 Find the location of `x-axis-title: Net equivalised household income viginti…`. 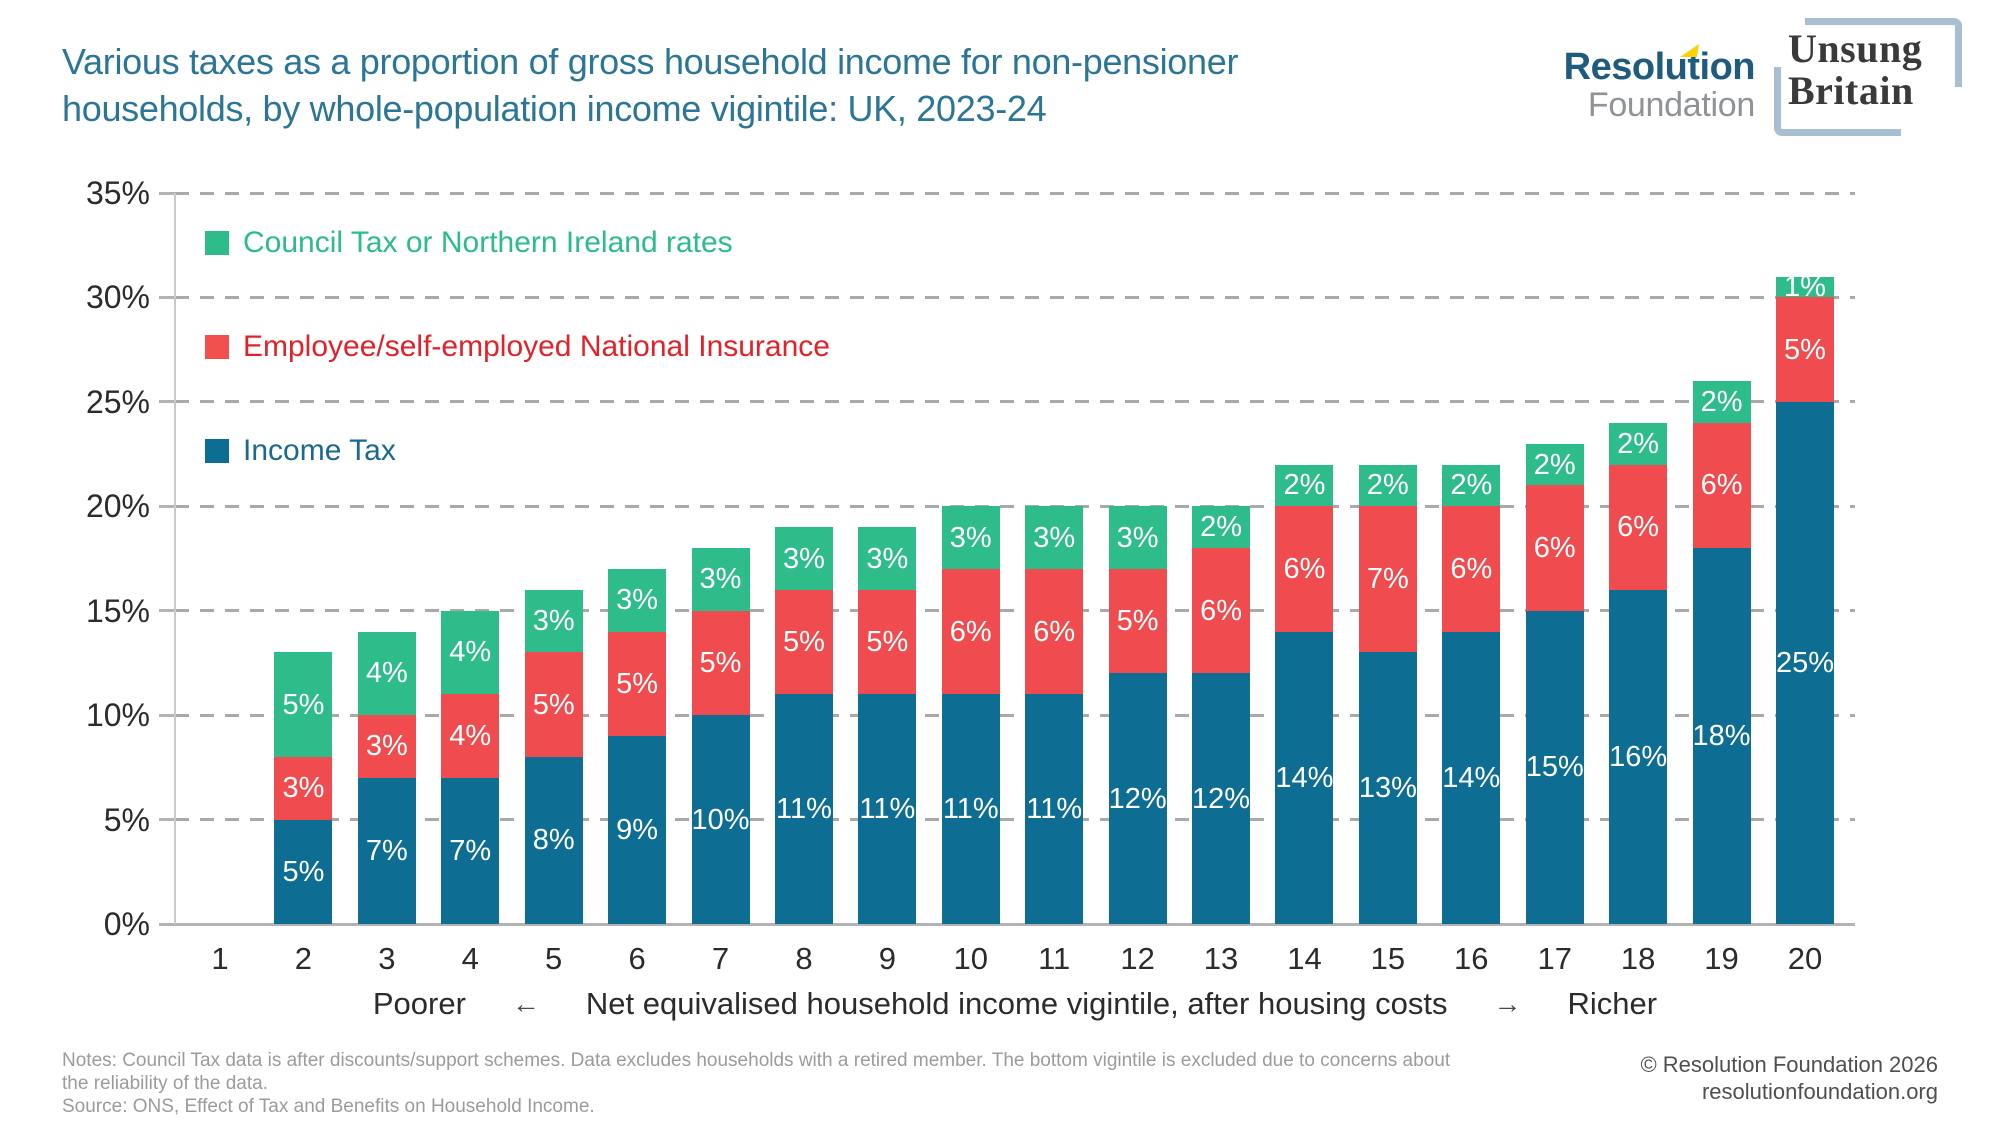

x-axis-title: Net equivalised household income viginti… is located at coordinates (1016, 1003).